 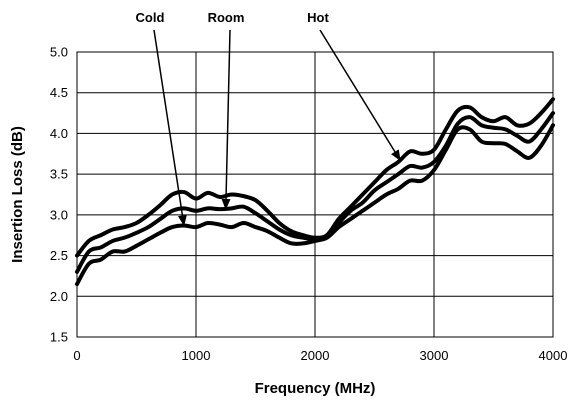 What do you see at coordinates (196, 355) in the screenshot?
I see `x-tick-label: 1000` at bounding box center [196, 355].